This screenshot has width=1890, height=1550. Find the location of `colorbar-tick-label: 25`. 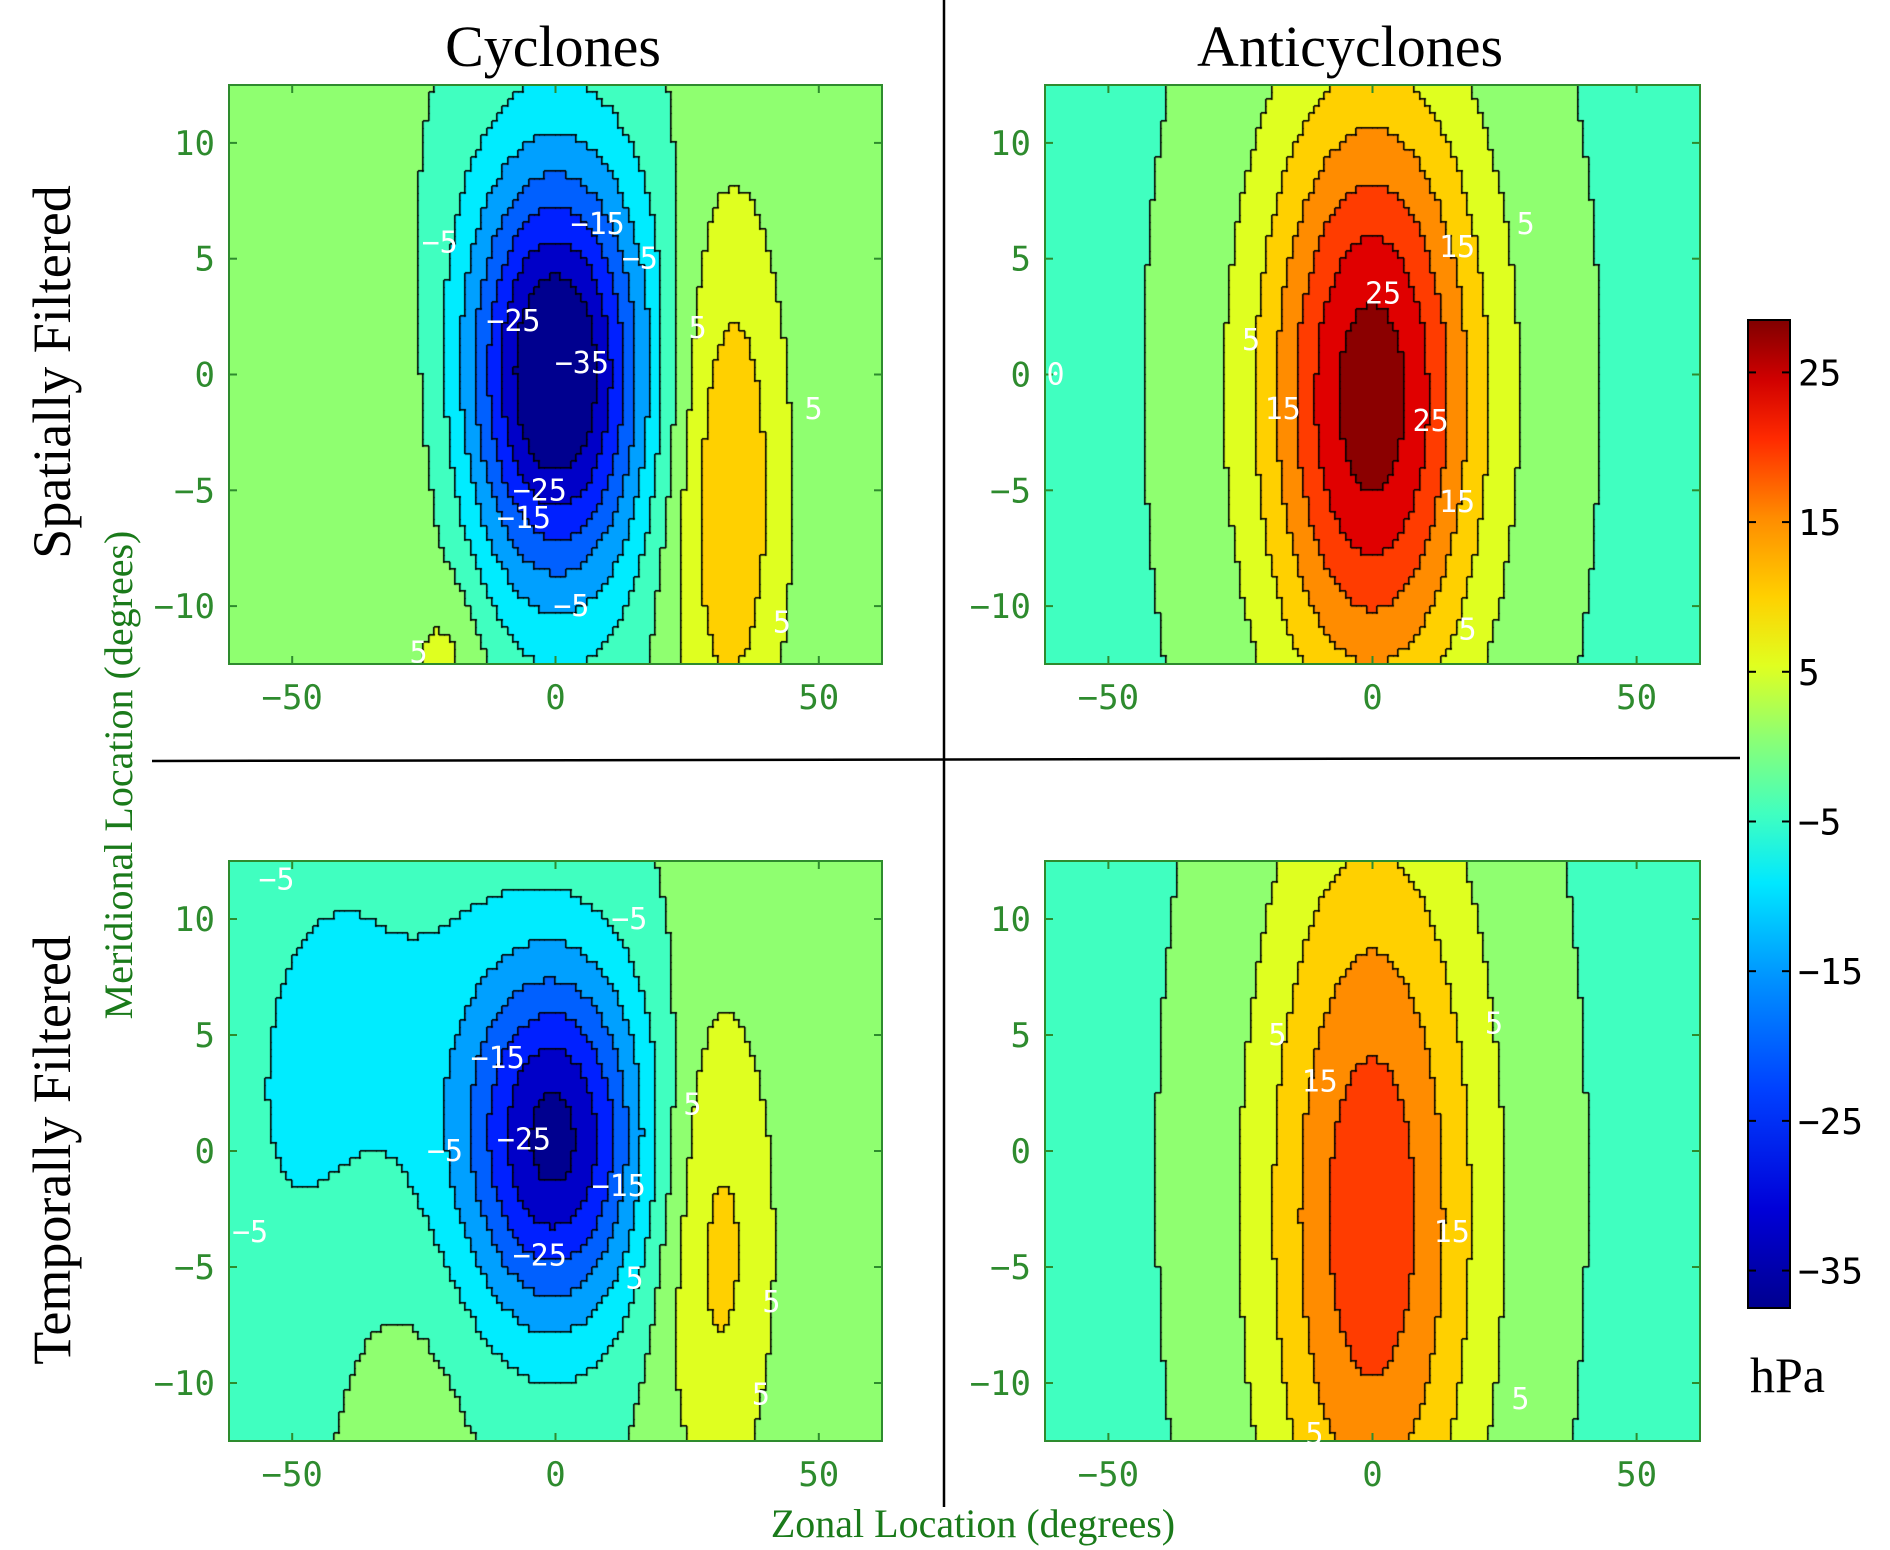

colorbar-tick-label: 25 is located at coordinates (1819, 373).